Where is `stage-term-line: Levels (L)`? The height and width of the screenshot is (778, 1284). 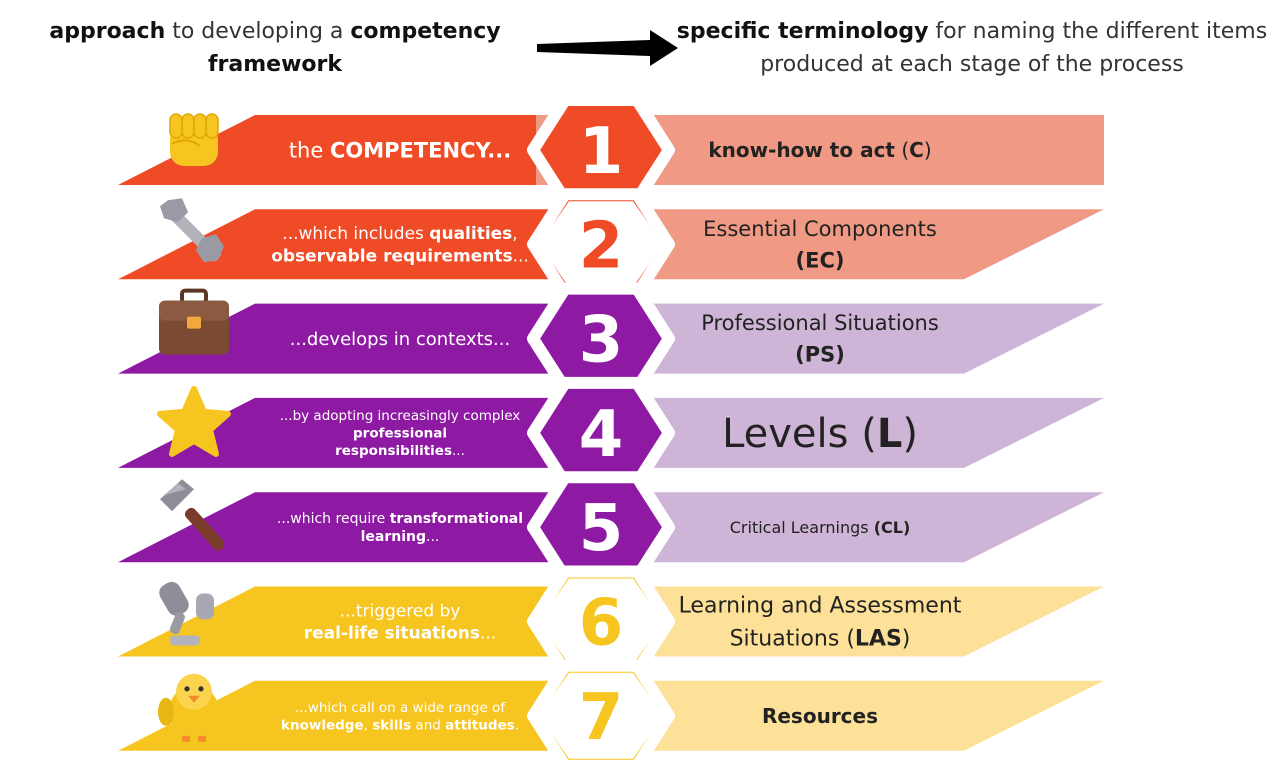
stage-term-line: Levels (L) is located at coordinates (820, 434).